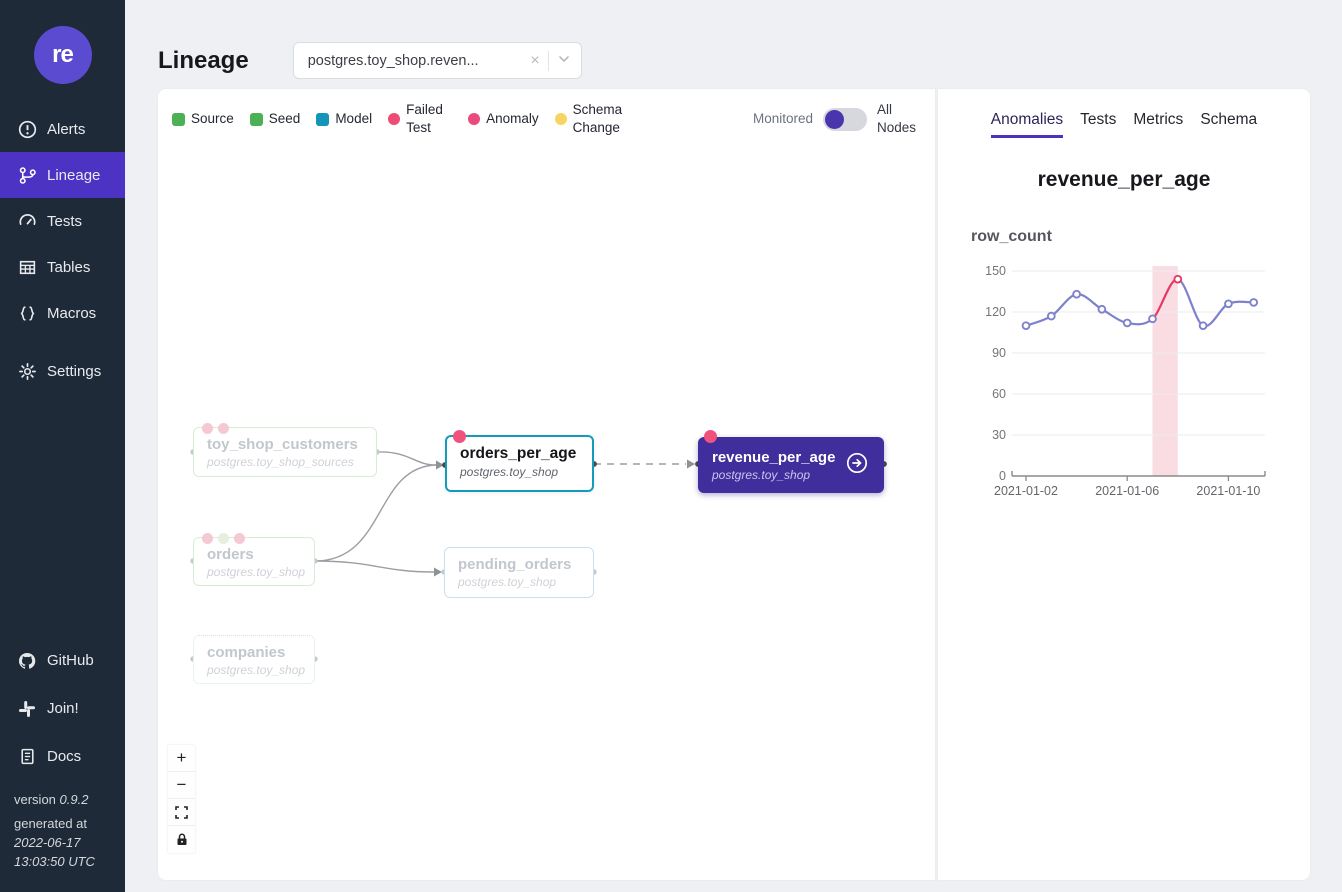  I want to click on sidebar-item-github: GitHub, so click(62, 661).